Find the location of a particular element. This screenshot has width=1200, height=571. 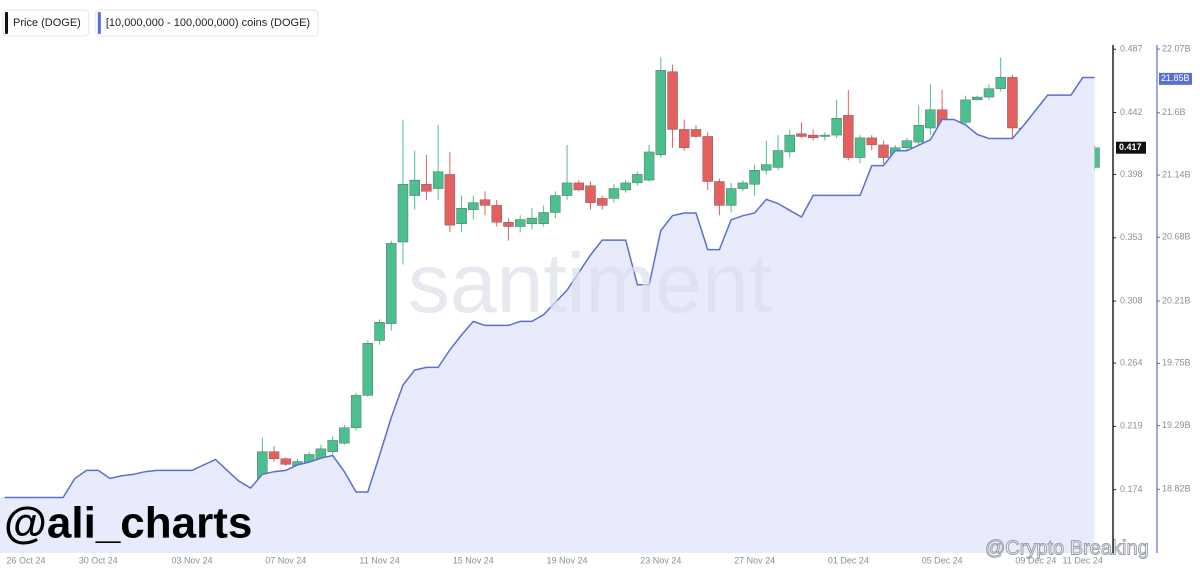

y-tick-label: 0.219 is located at coordinates (1131, 426).